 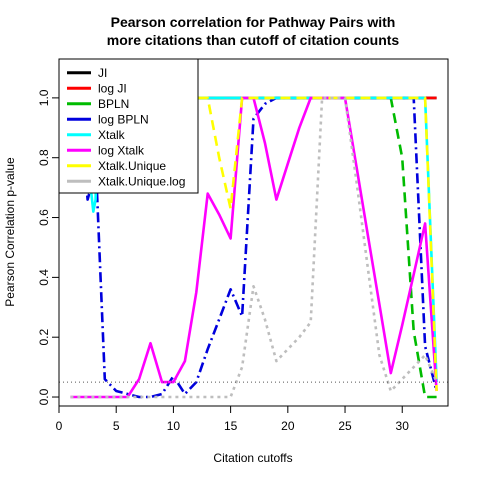 I want to click on x-tick-label-10: 10, so click(x=174, y=426).